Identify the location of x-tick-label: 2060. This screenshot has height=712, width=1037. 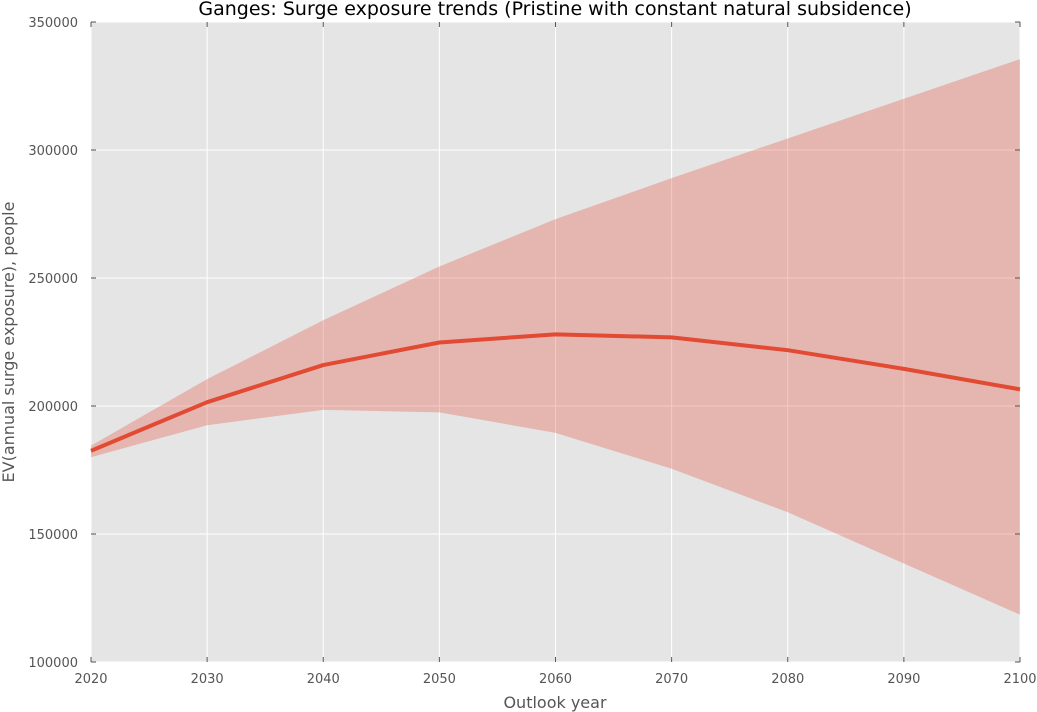
(555, 679).